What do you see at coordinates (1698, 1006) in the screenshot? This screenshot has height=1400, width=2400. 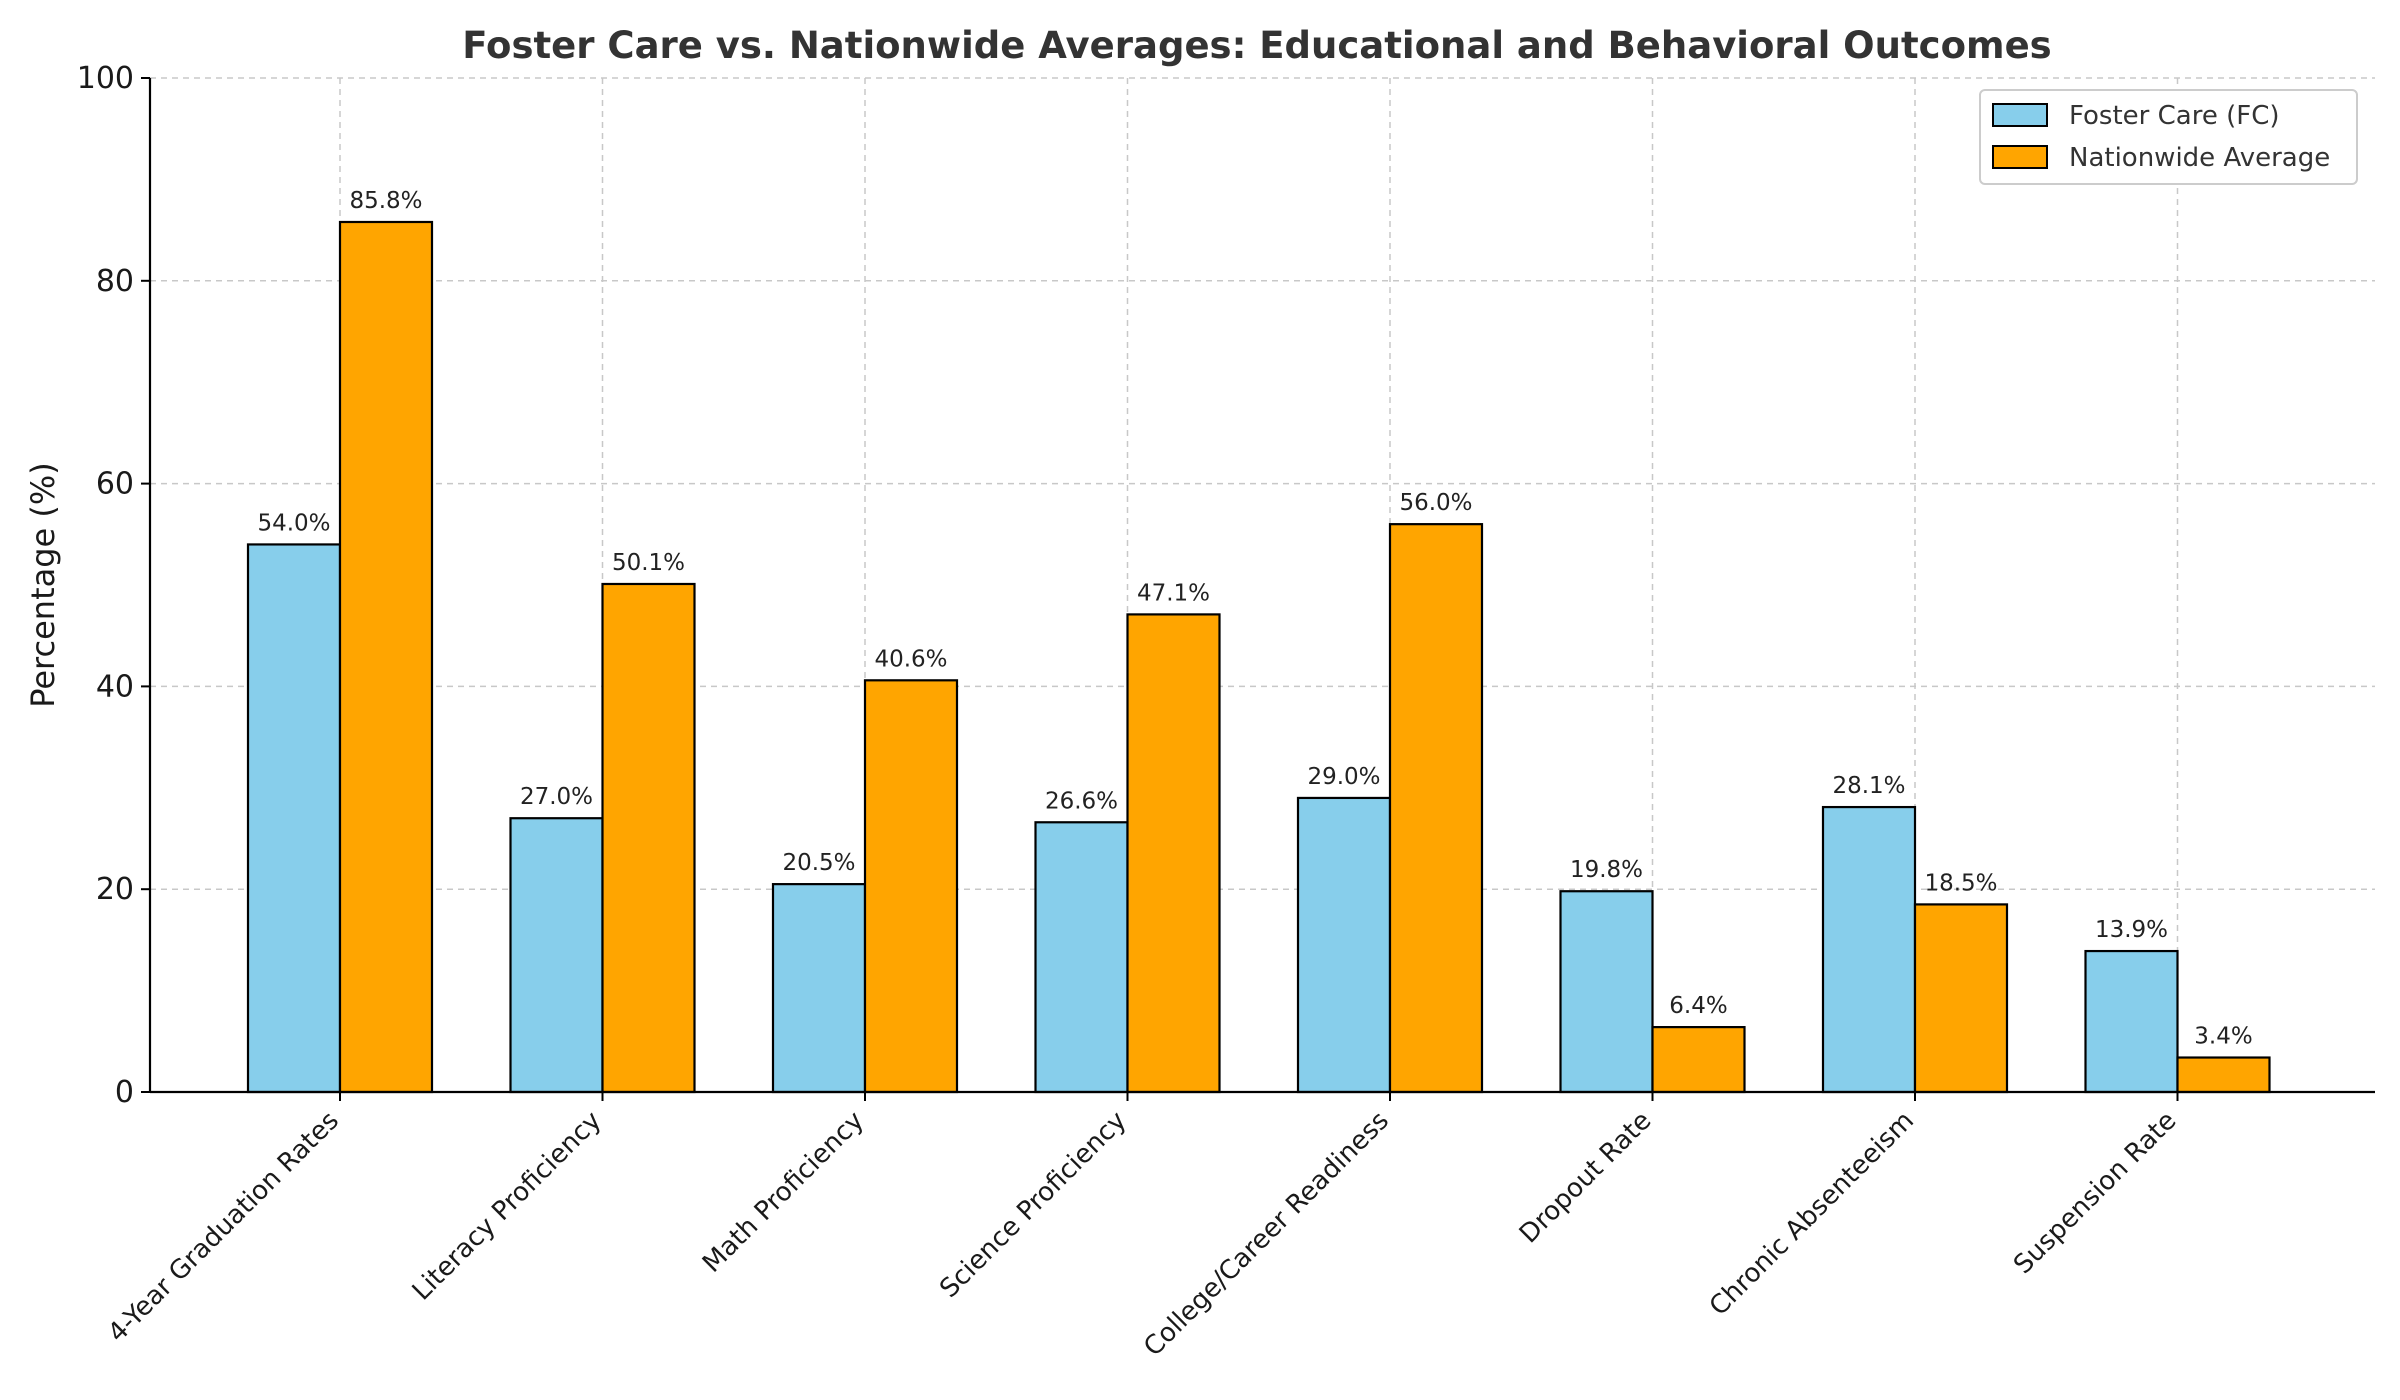 I see `data-label-nationwide: 6.4%` at bounding box center [1698, 1006].